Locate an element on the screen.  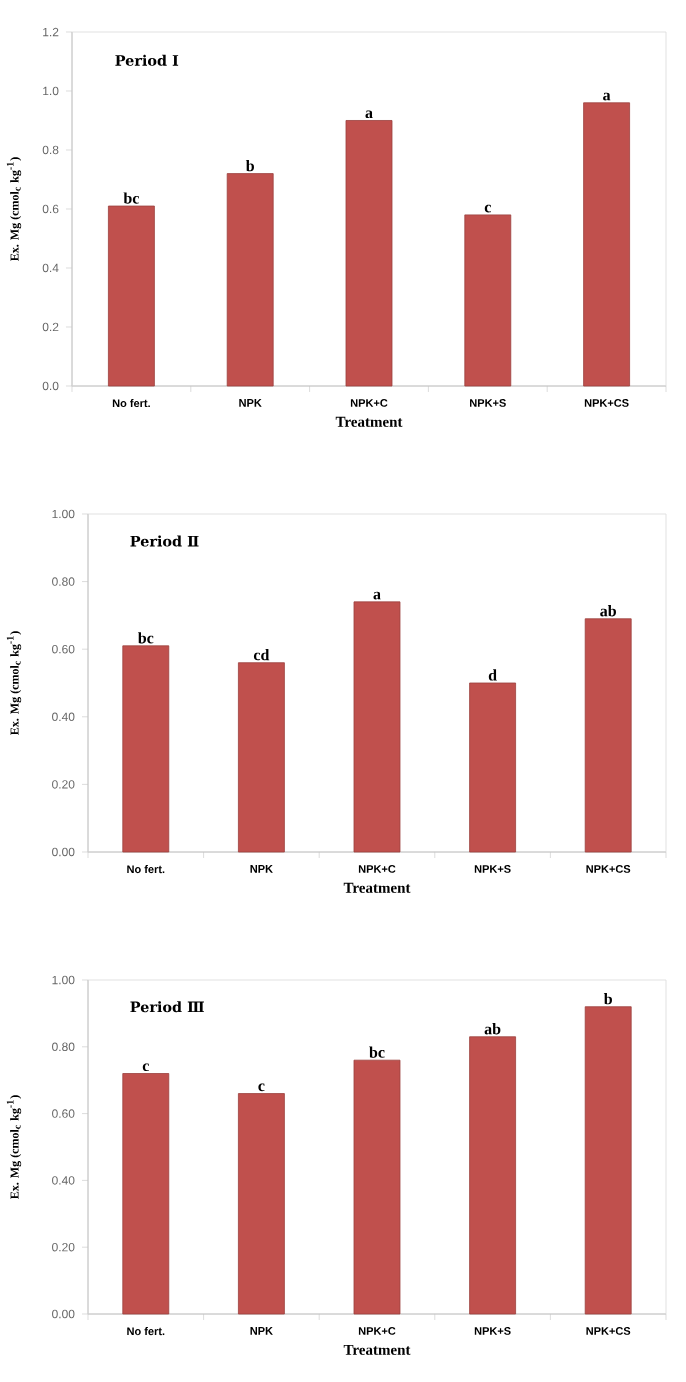
annotation: cd is located at coordinates (261, 655).